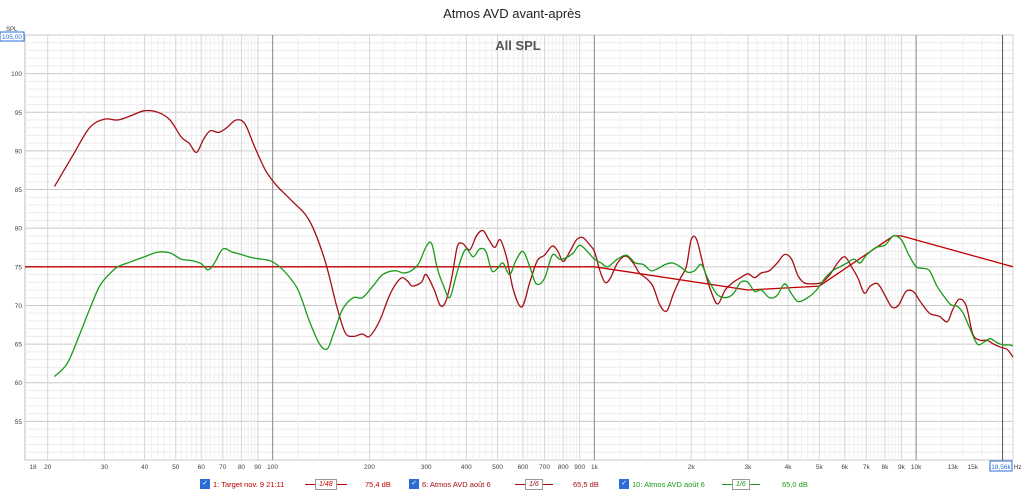  Describe the element at coordinates (249, 484) in the screenshot. I see `legend-series-name: 1: Target nov. 9 21:11` at that location.